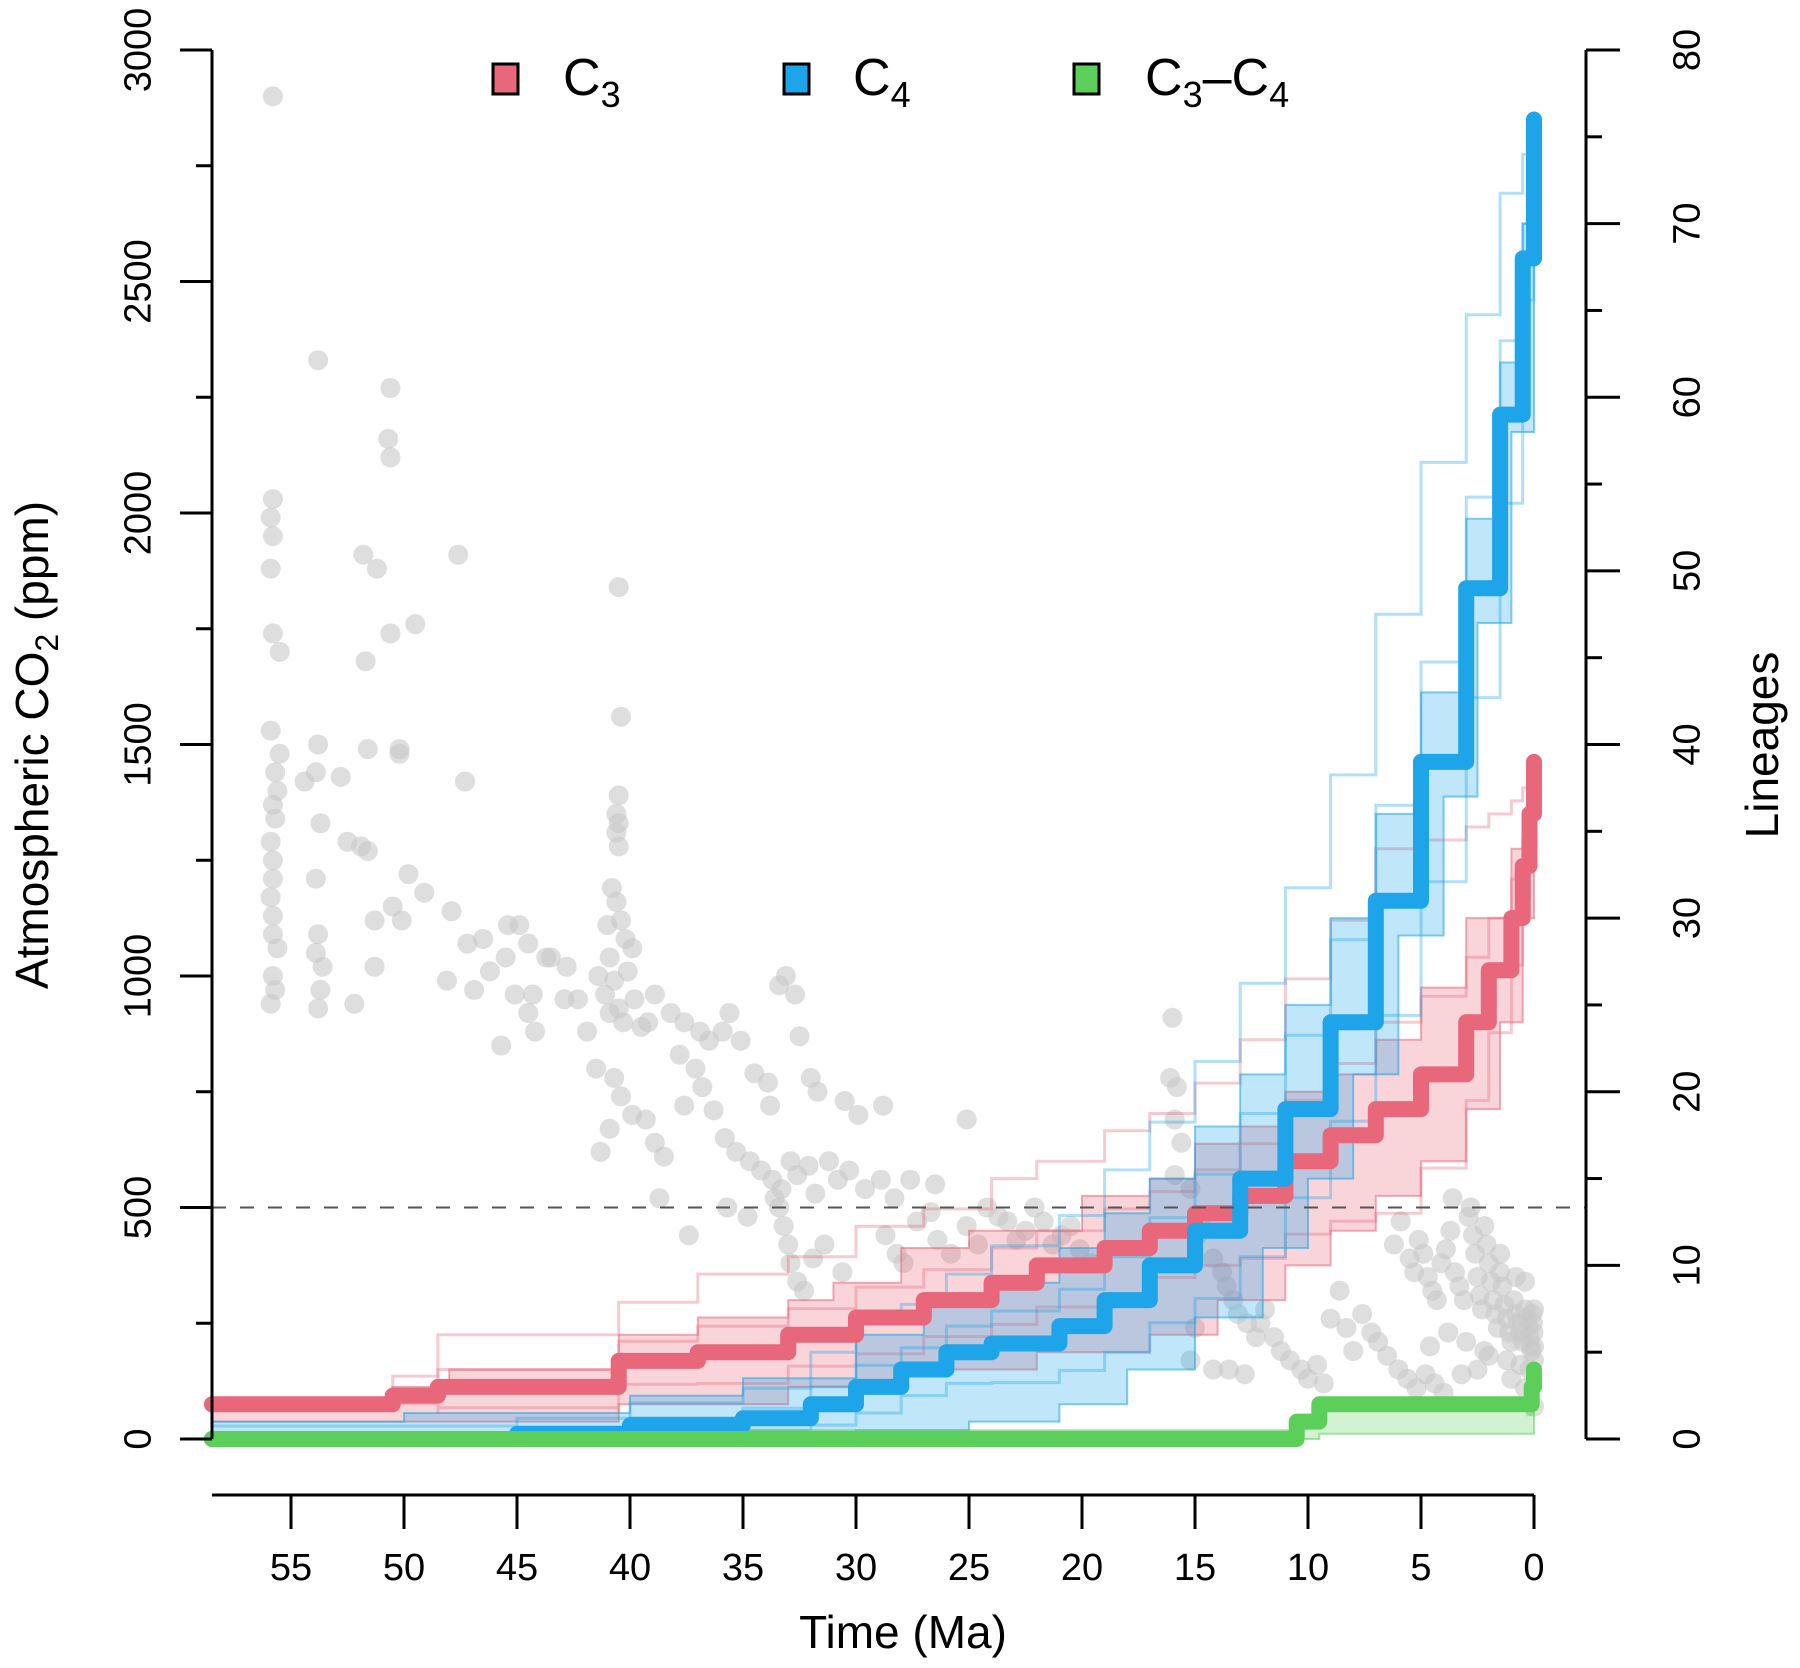  Describe the element at coordinates (846, 82) in the screenshot. I see `legend-item-c4: C4` at that location.